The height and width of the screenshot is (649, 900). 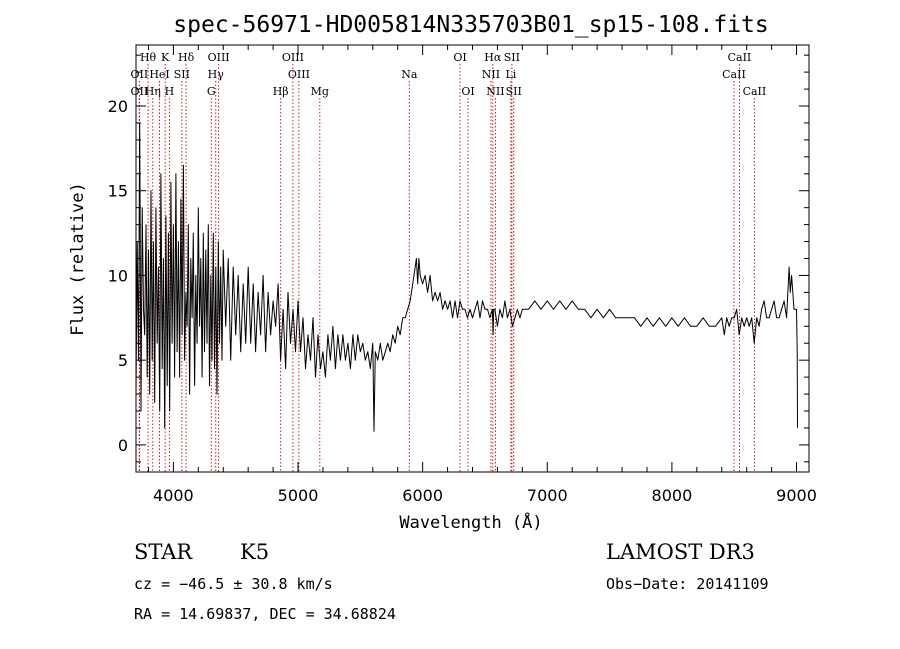 I want to click on x-tick-label: 7000, so click(x=547, y=495).